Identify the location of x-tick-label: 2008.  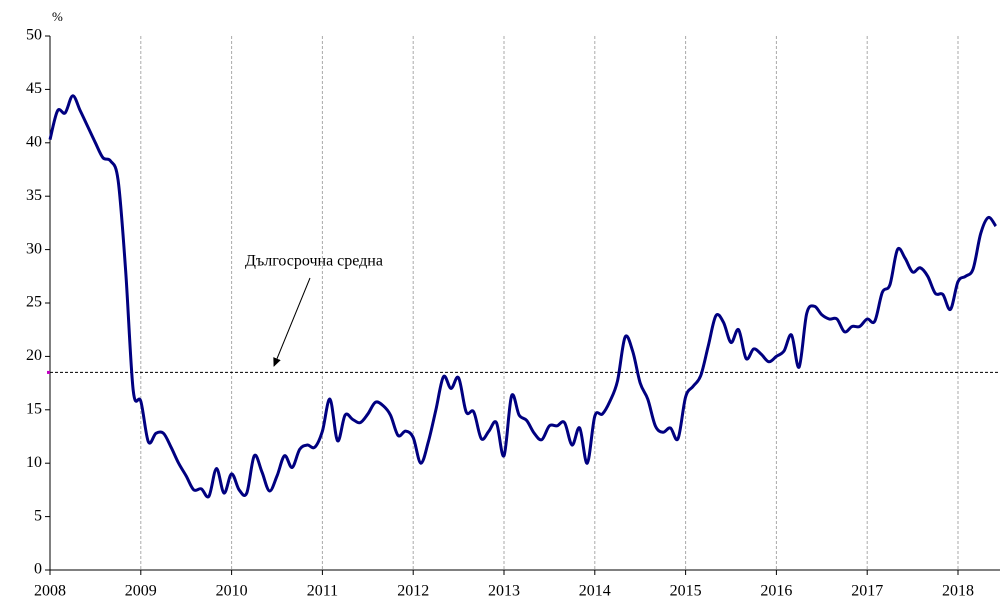
(50, 591).